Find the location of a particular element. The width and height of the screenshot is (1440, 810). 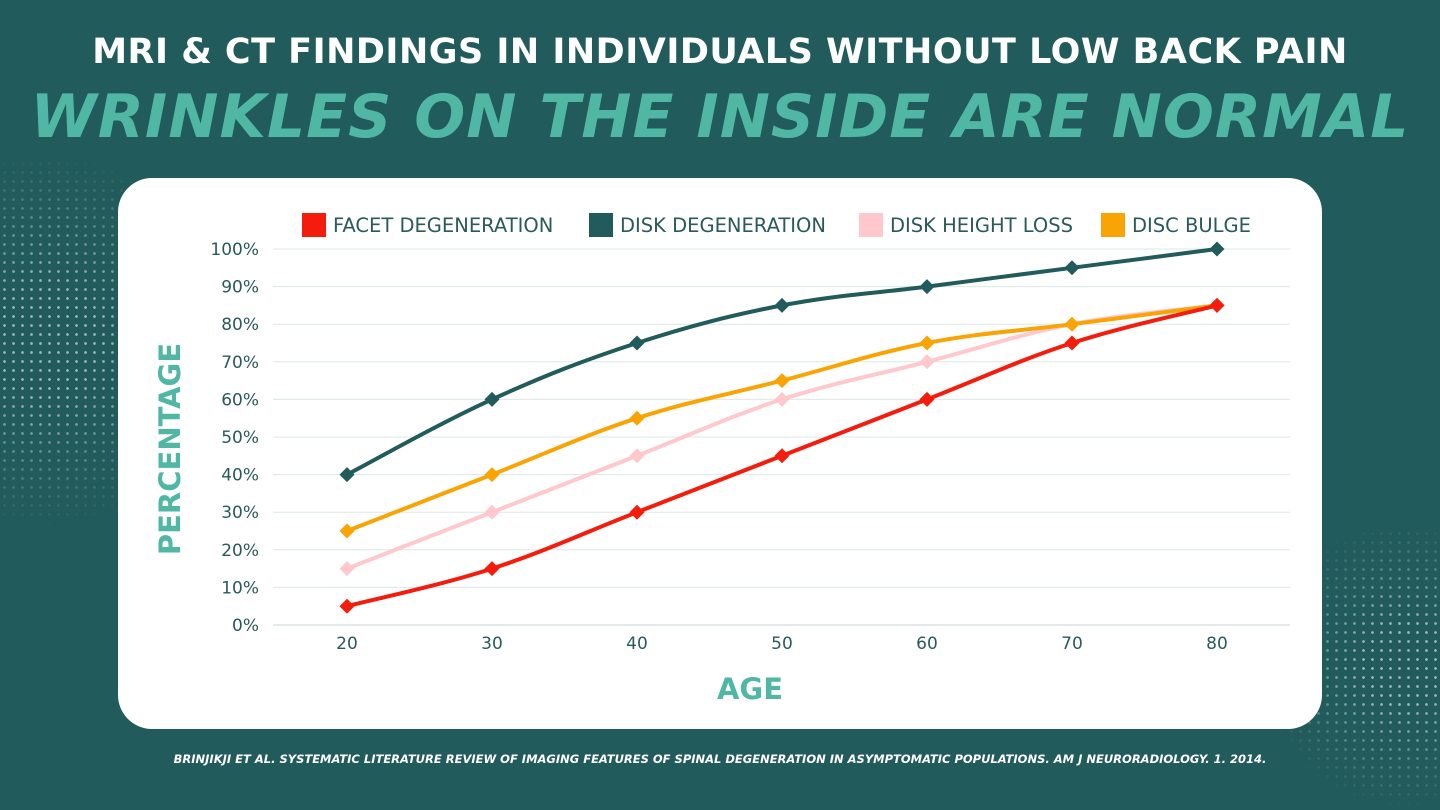

x-tick-label: 50 is located at coordinates (782, 644).